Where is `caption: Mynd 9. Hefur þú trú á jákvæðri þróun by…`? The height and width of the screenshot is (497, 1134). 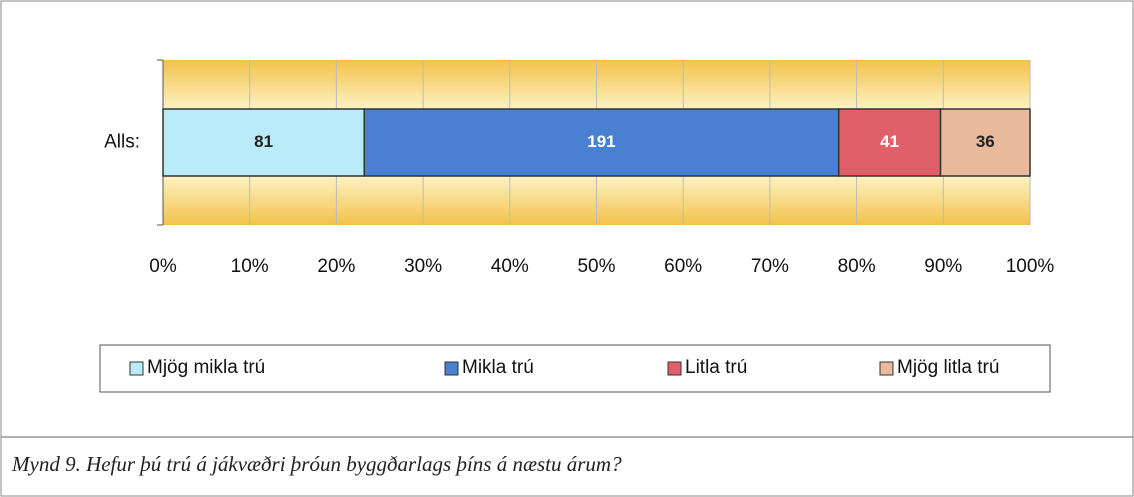
caption: Mynd 9. Hefur þú trú á jákvæðri þróun by… is located at coordinates (316, 464).